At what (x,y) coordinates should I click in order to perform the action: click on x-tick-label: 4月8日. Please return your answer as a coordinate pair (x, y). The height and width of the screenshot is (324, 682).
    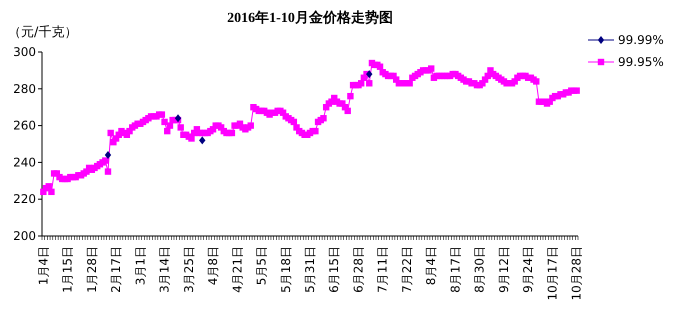
    Looking at the image, I should click on (213, 266).